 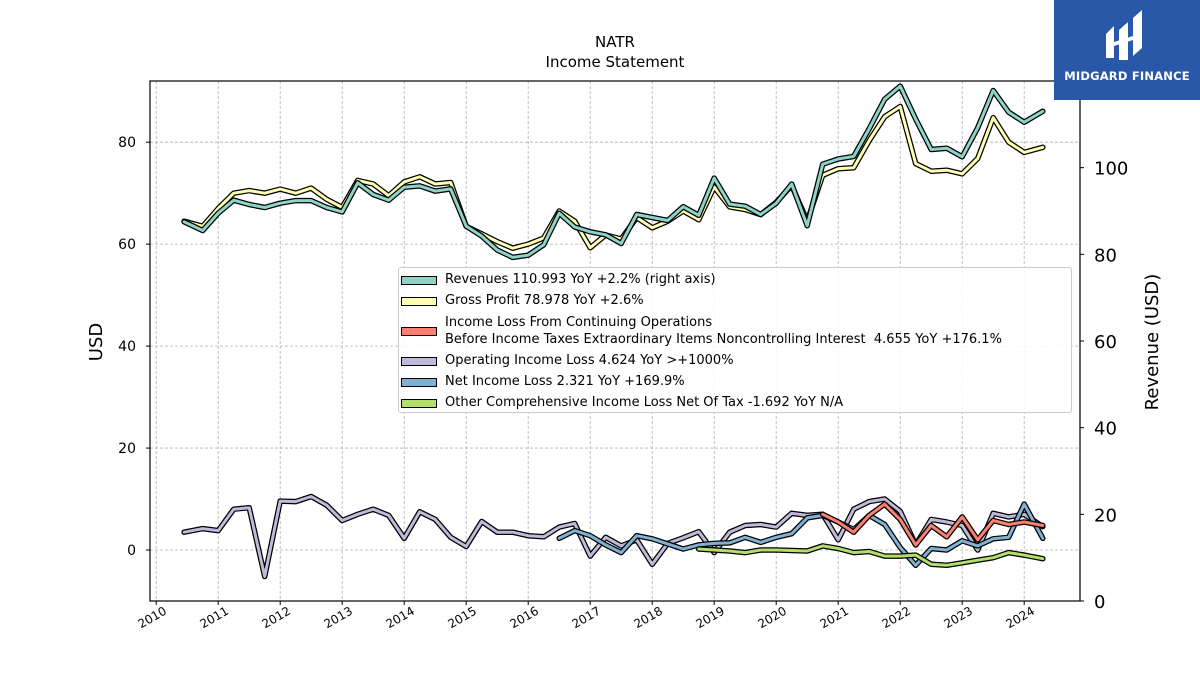 What do you see at coordinates (337, 617) in the screenshot?
I see `x-tick-label: 2013` at bounding box center [337, 617].